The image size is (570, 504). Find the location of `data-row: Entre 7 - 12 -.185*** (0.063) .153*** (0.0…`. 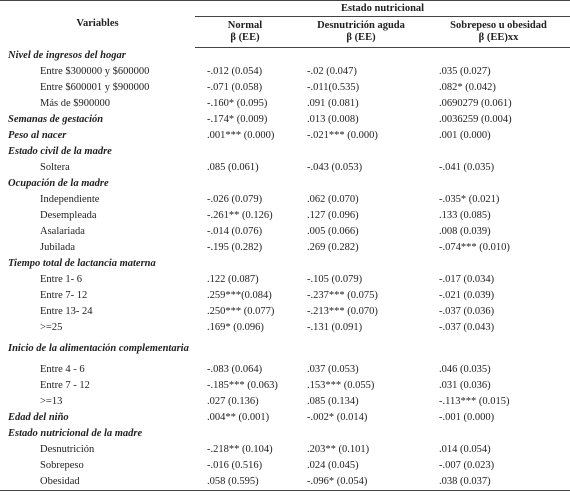

data-row: Entre 7 - 12 -.185*** (0.063) .153*** (0.0… is located at coordinates (285, 386).